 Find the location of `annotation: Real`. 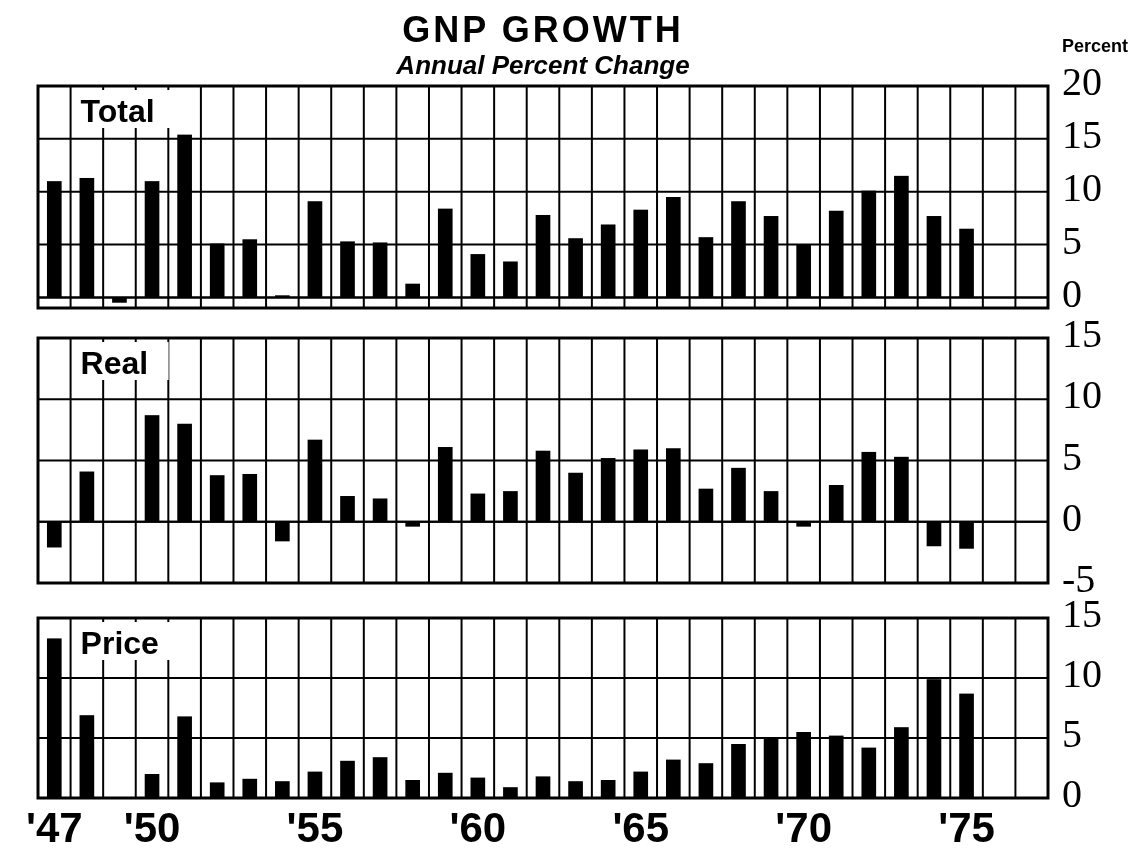

annotation: Real is located at coordinates (114, 363).